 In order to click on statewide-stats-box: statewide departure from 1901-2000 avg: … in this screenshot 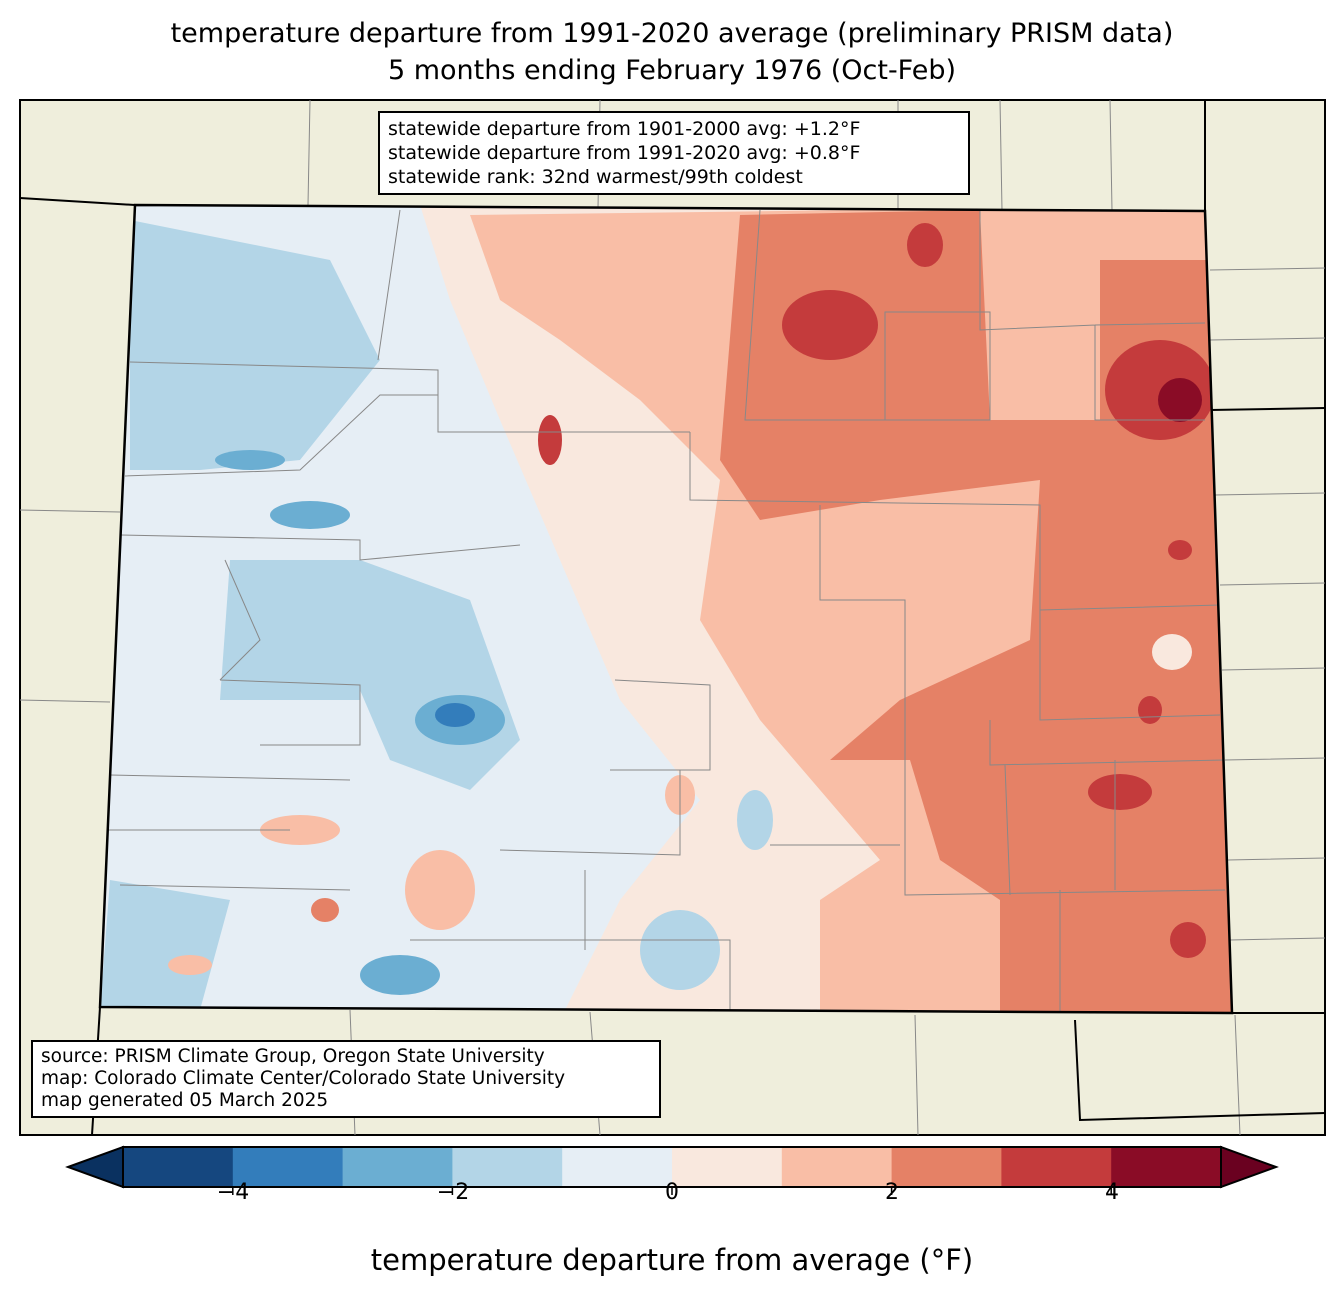, I will do `click(674, 153)`.